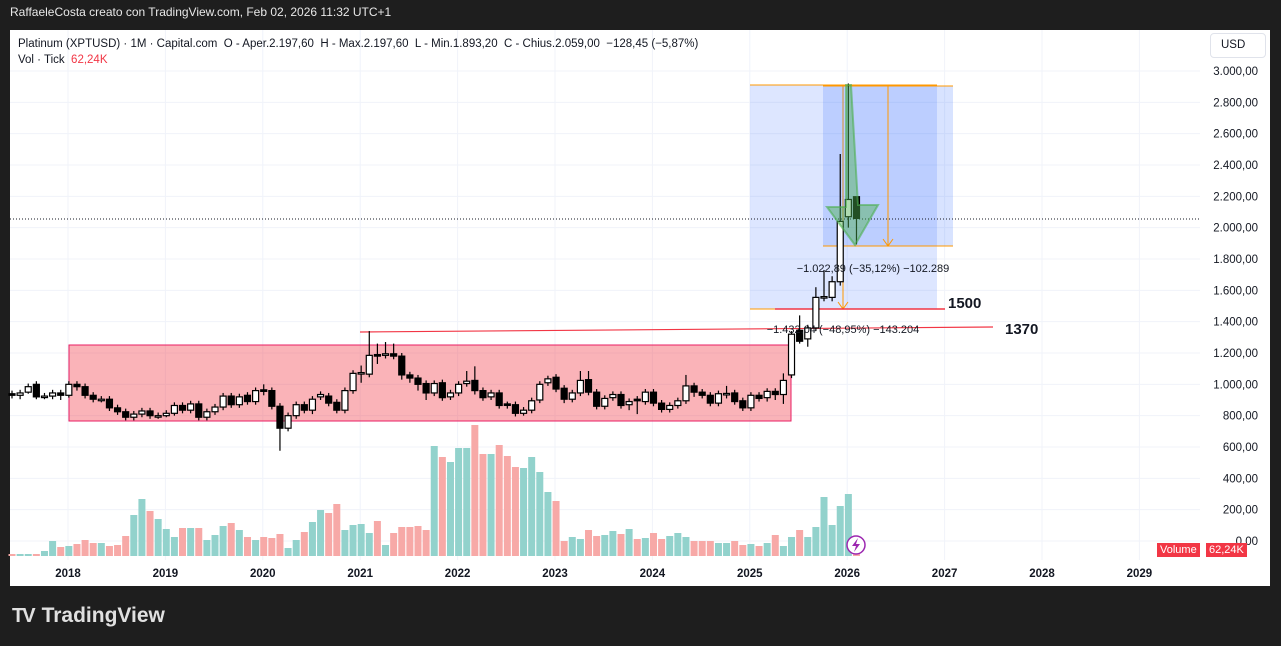 The height and width of the screenshot is (646, 1281). What do you see at coordinates (676, 329) in the screenshot?
I see `level-1370-trendline` at bounding box center [676, 329].